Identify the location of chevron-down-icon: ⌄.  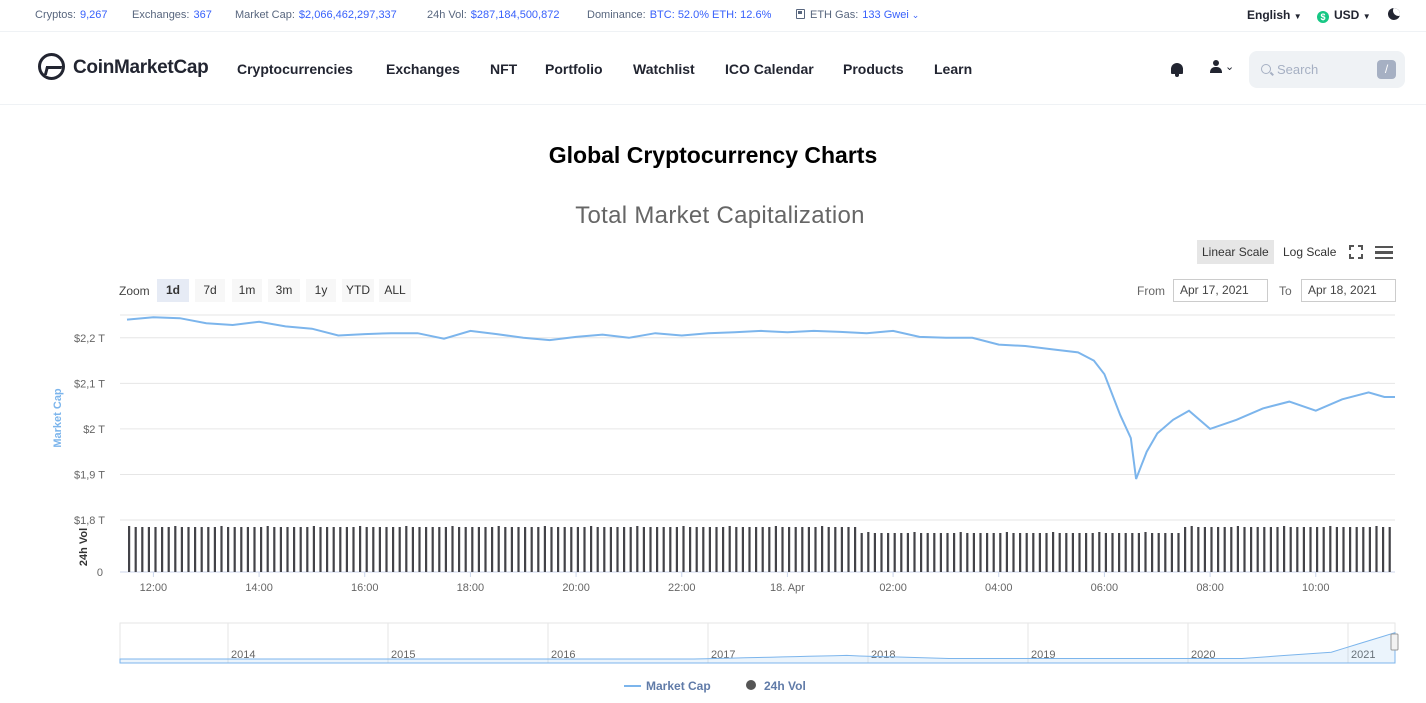
(1230, 67).